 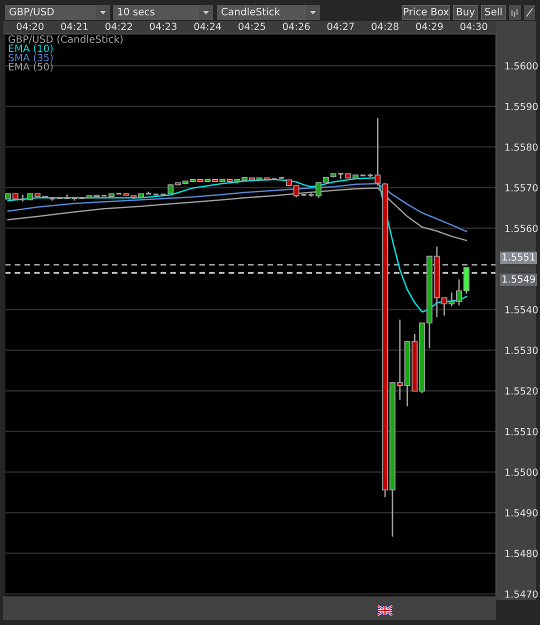 What do you see at coordinates (340, 26) in the screenshot?
I see `x-tick-label: 04:27` at bounding box center [340, 26].